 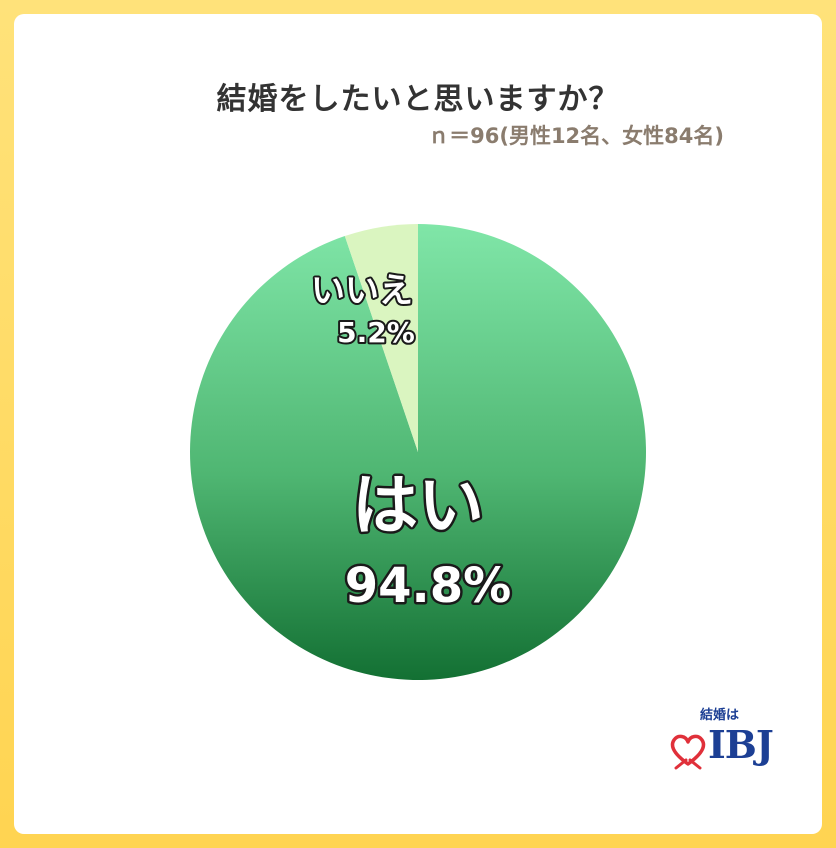 I want to click on slice-label-no: いいえ, so click(x=362, y=291).